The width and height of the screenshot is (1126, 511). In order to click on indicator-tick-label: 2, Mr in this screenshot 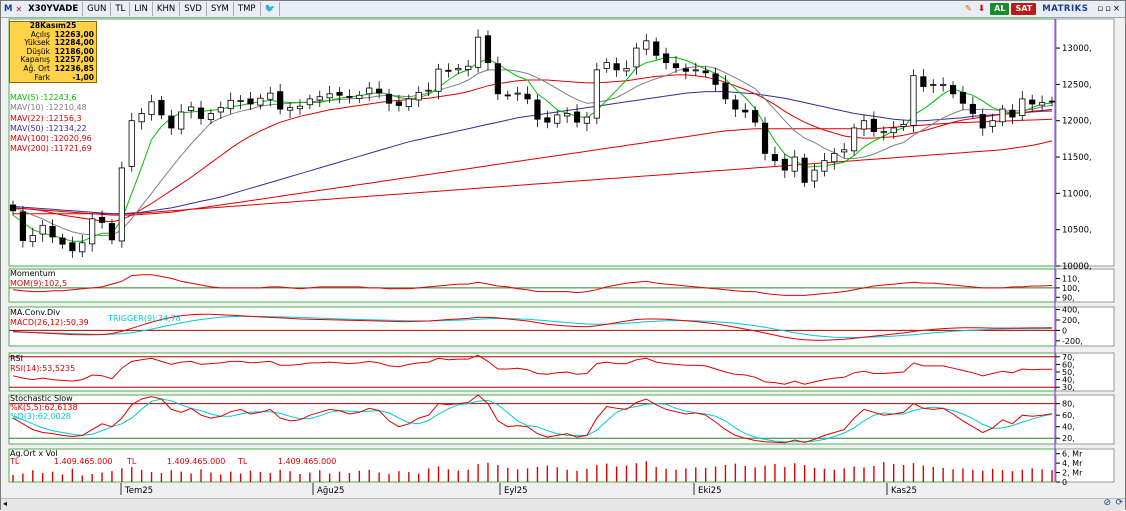, I will do `click(1072, 473)`.